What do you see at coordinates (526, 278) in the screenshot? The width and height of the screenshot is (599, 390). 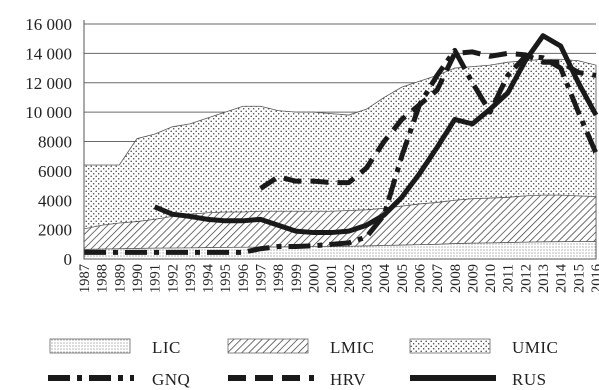 I see `x-tick-label: 2012` at bounding box center [526, 278].